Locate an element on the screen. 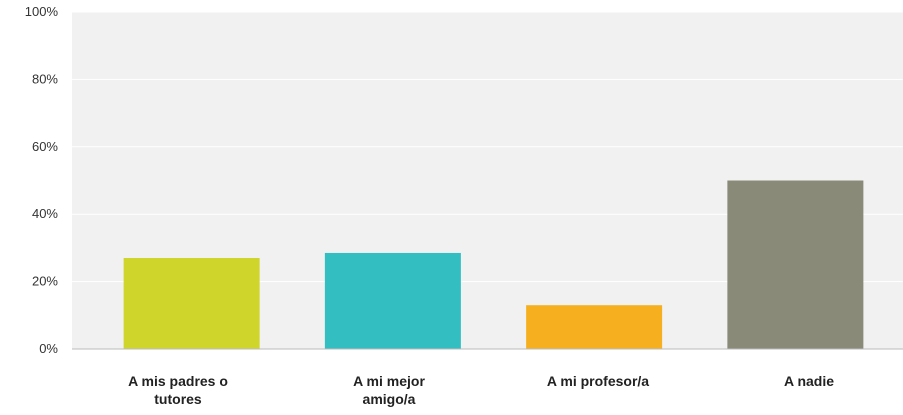 The height and width of the screenshot is (415, 903). x-label-teacher: A mi profesor/a is located at coordinates (598, 381).